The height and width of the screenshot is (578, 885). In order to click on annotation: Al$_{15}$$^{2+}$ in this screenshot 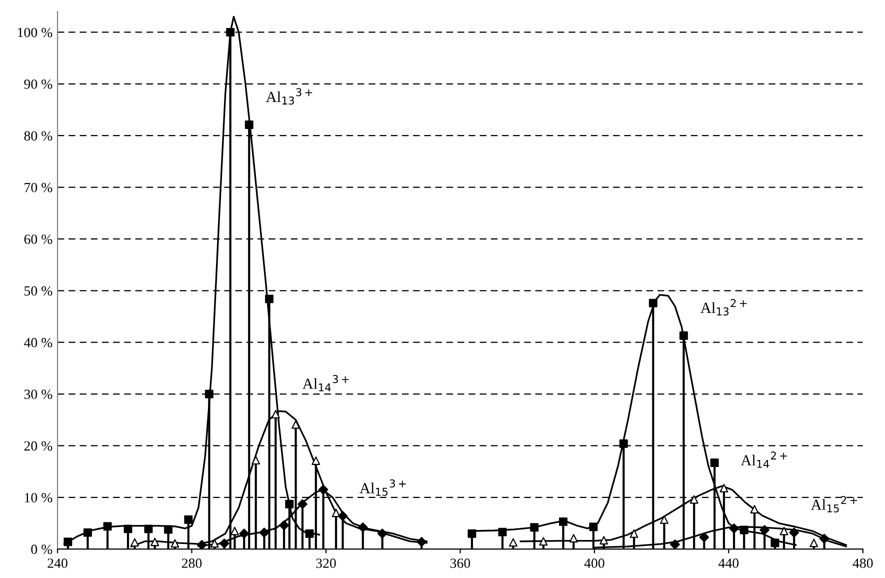, I will do `click(834, 504)`.